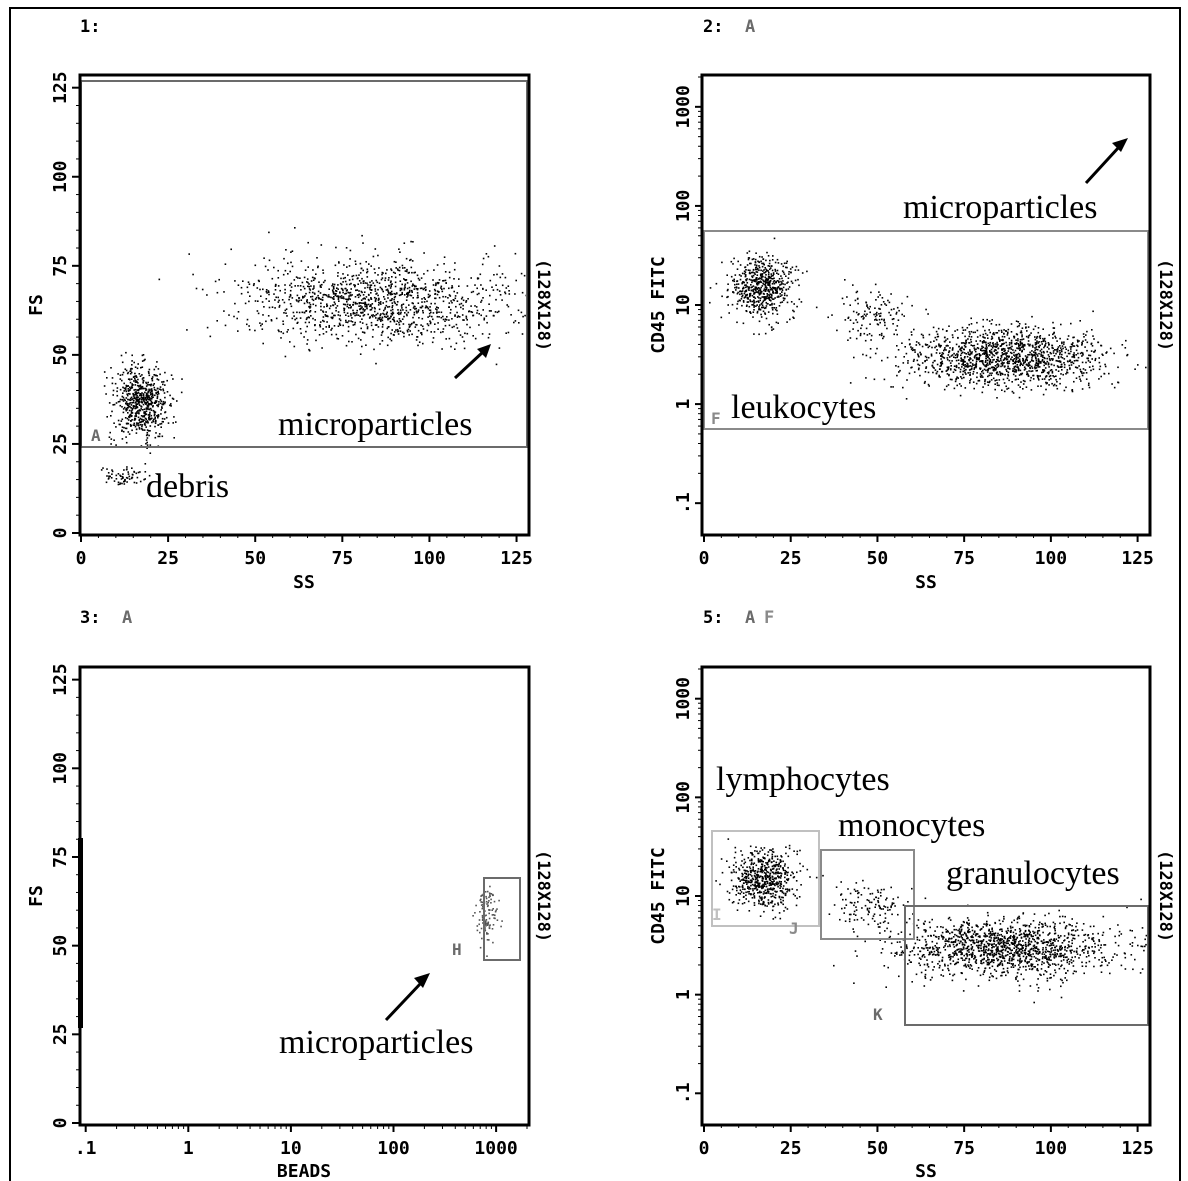 This screenshot has width=1188, height=1181. I want to click on x-tick-label: 25, so click(168, 558).